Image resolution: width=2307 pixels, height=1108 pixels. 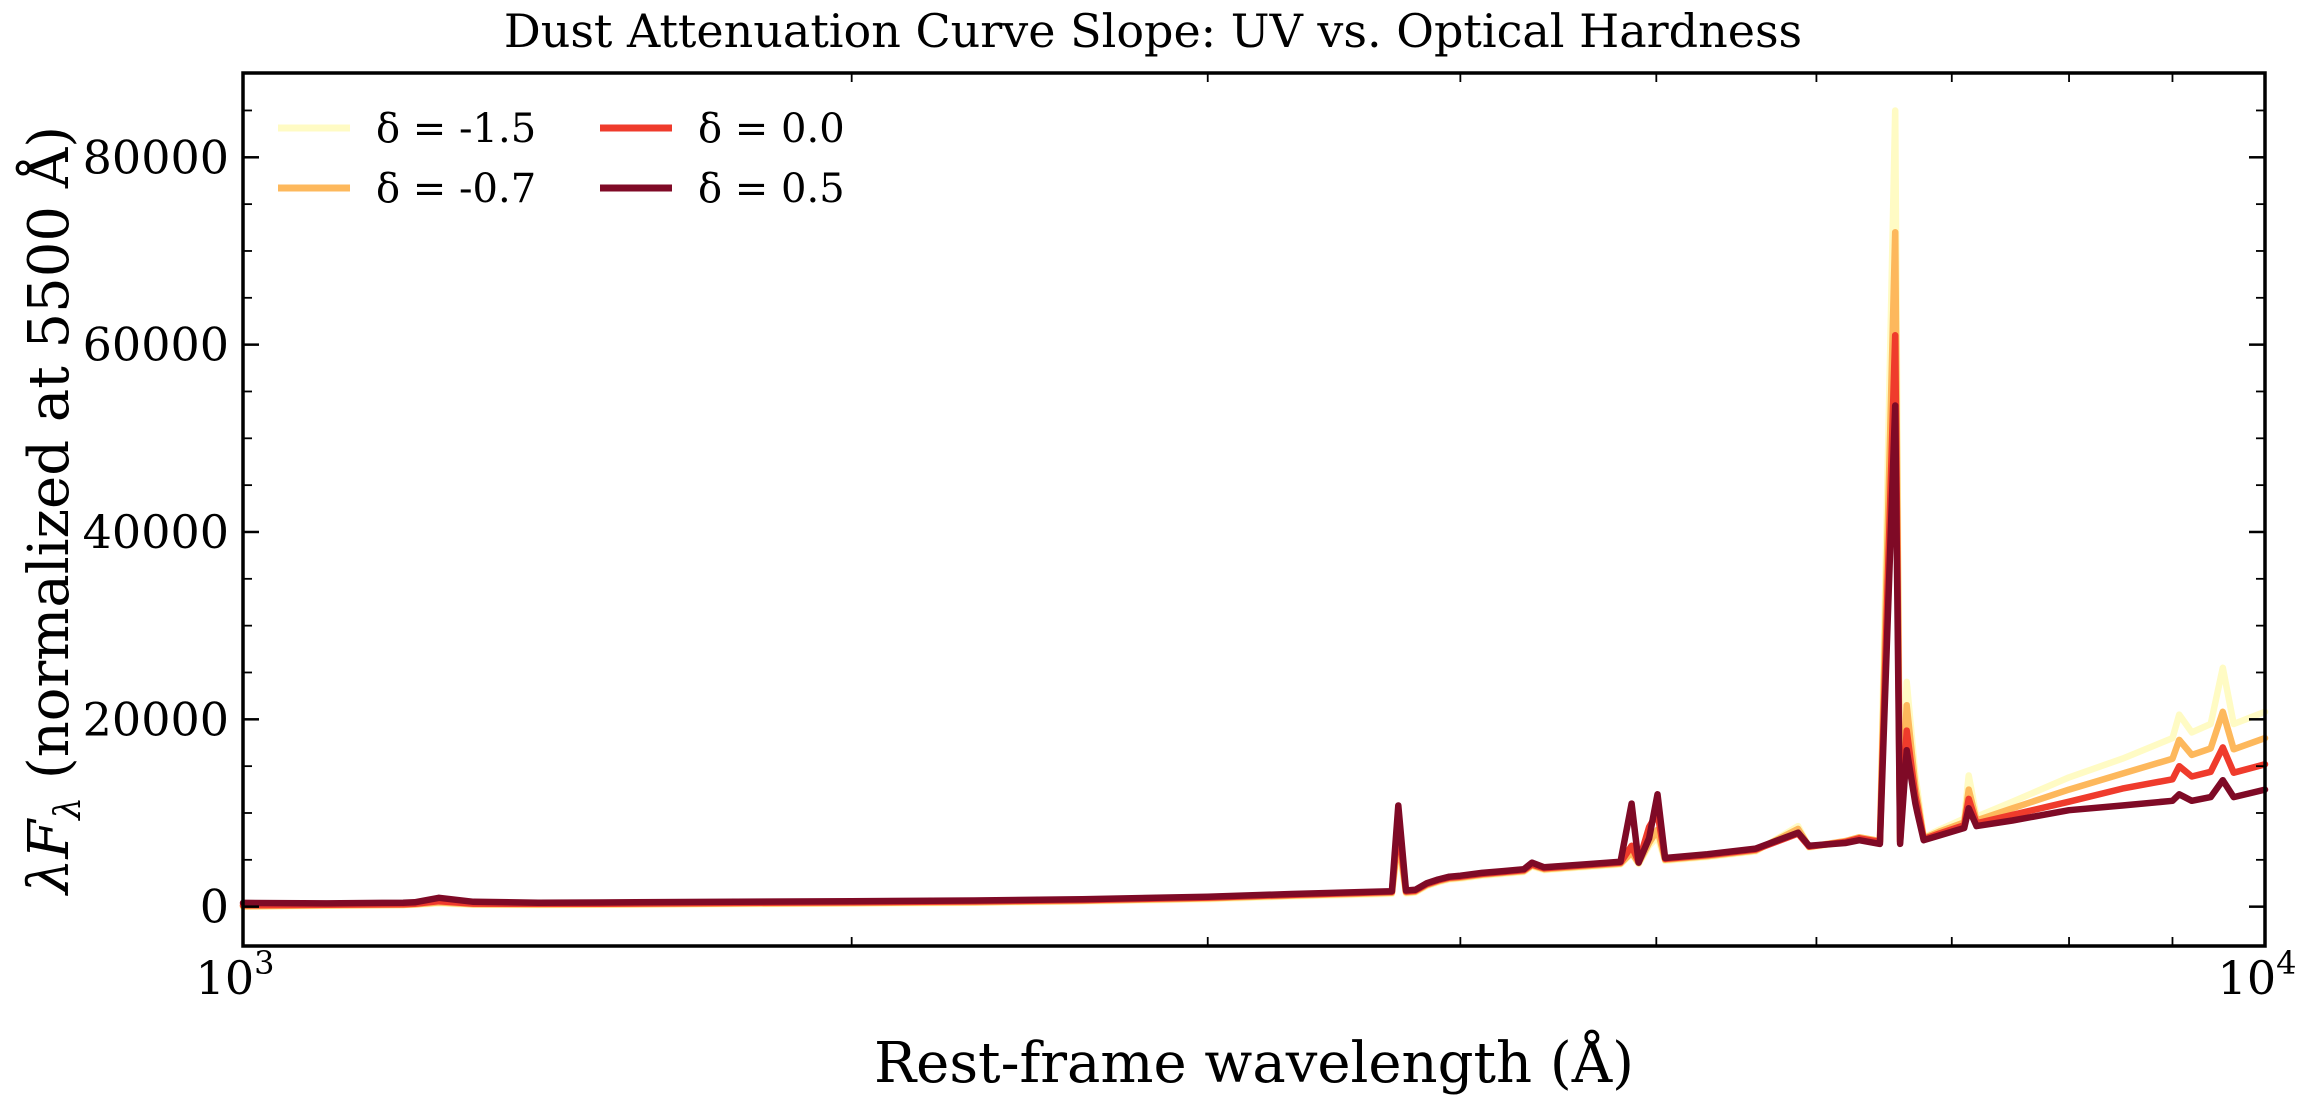 What do you see at coordinates (68, 809) in the screenshot?
I see `y-axis-label-sub: λ` at bounding box center [68, 809].